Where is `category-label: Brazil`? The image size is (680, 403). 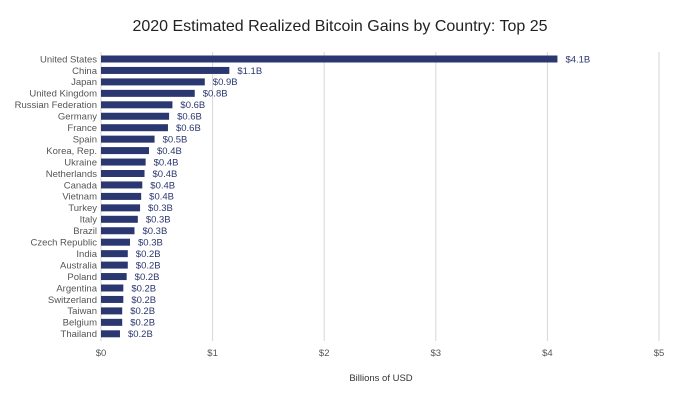 category-label: Brazil is located at coordinates (85, 231).